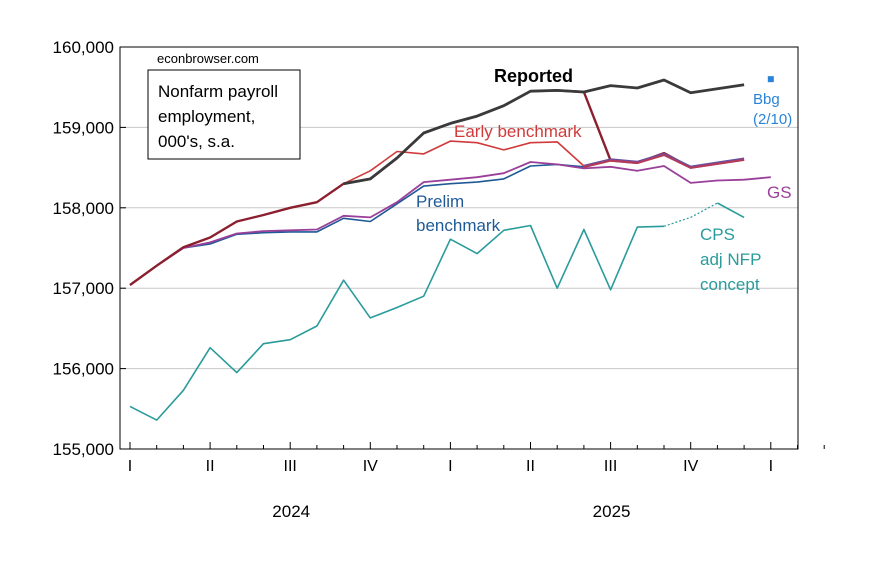 The image size is (878, 561). I want to click on year-label: 2024, so click(291, 511).